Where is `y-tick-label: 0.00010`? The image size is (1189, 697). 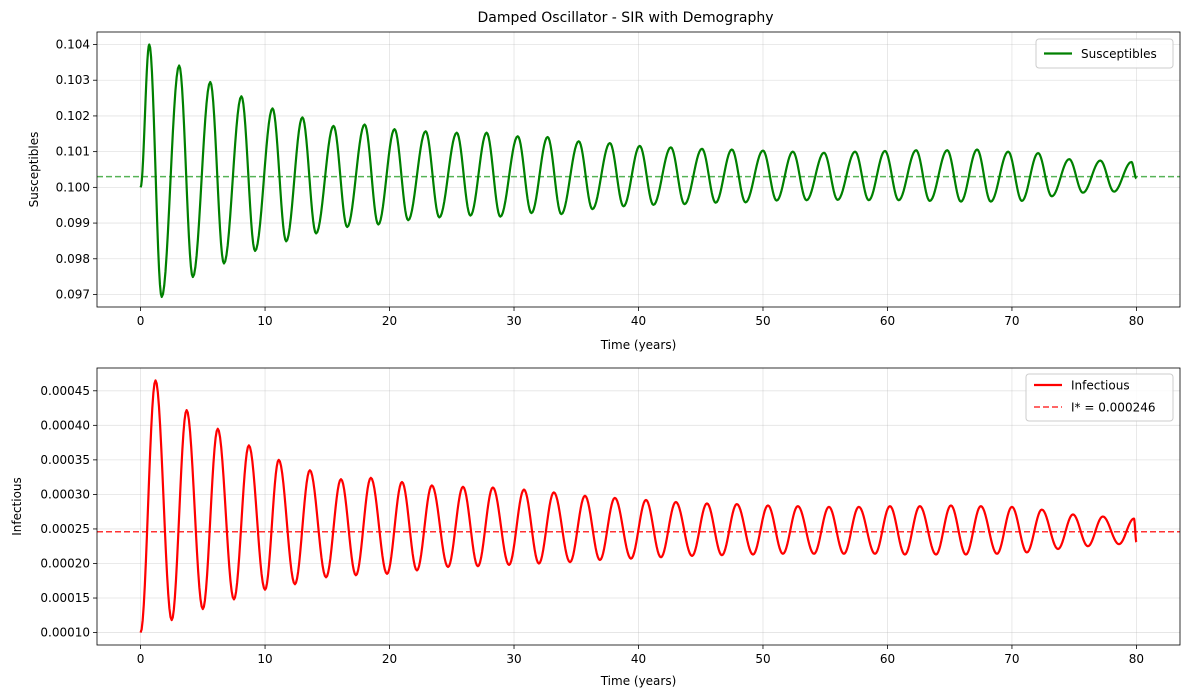
y-tick-label: 0.00010 is located at coordinates (65, 633).